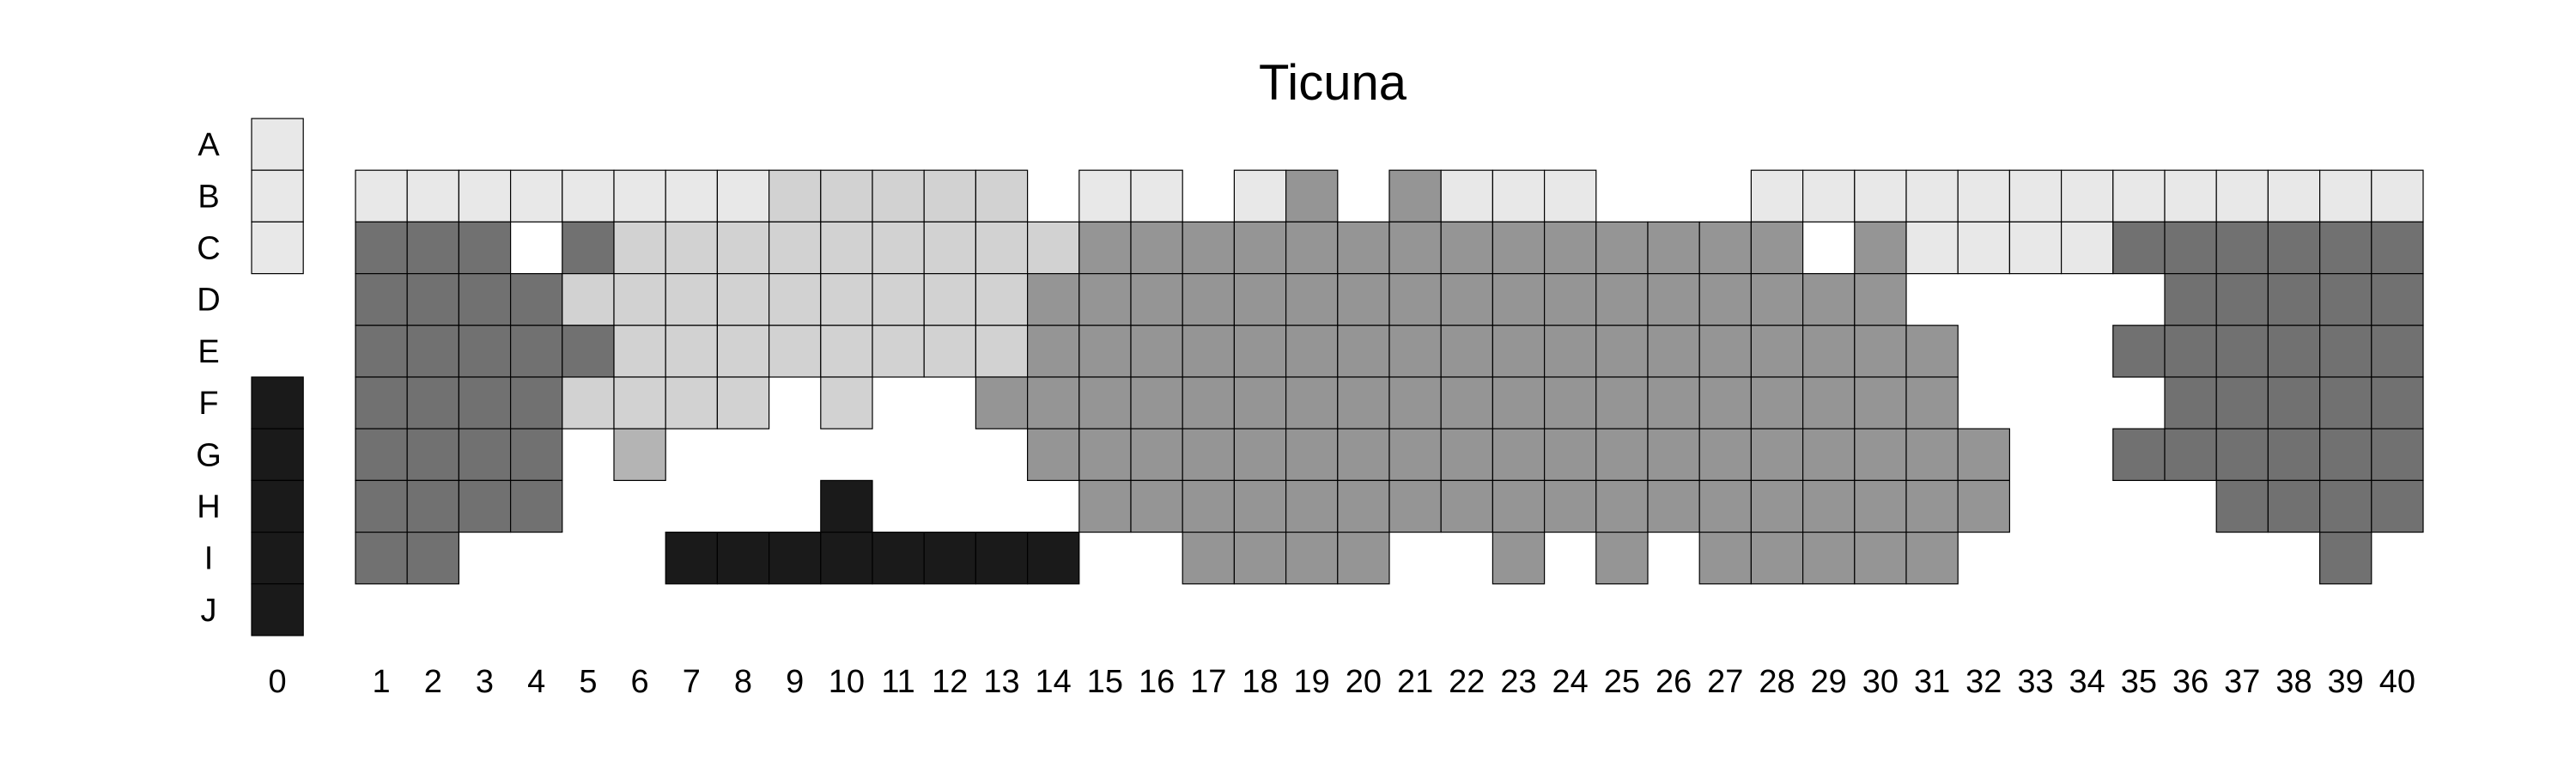  I want to click on column-label-17: 17, so click(1208, 682).